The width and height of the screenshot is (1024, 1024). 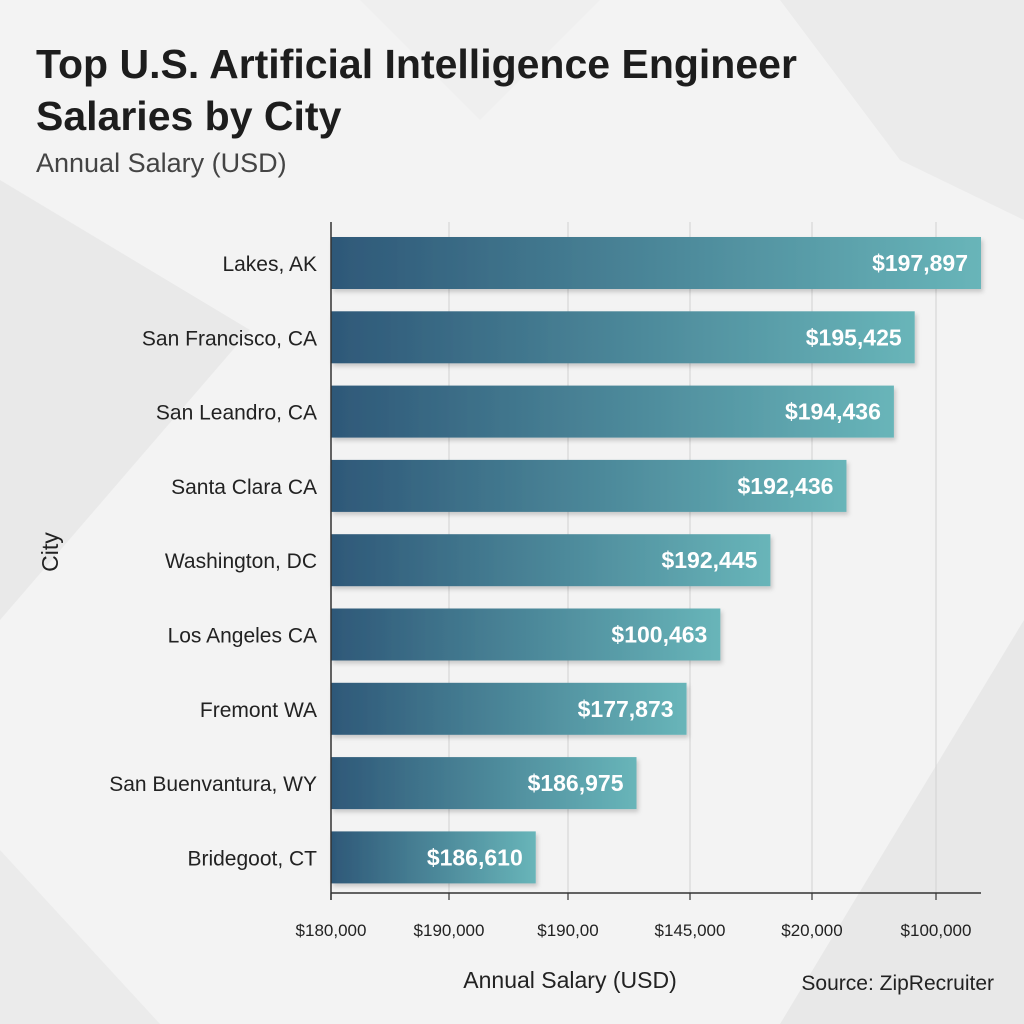 I want to click on x-tick-label: $145,000, so click(x=690, y=930).